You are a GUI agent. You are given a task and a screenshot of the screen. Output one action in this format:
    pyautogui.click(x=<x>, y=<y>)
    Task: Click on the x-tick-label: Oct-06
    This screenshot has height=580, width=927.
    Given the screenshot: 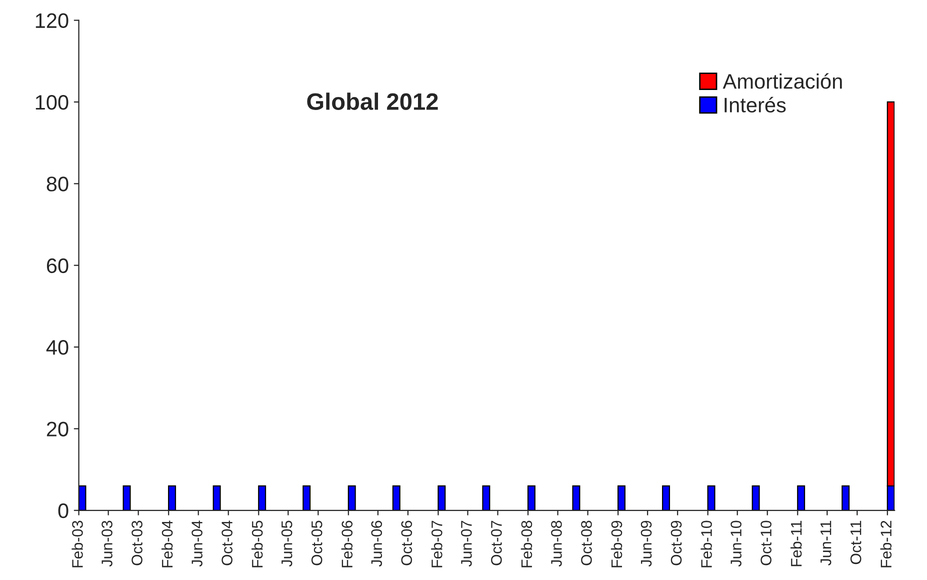 What is the action you would take?
    pyautogui.click(x=406, y=543)
    